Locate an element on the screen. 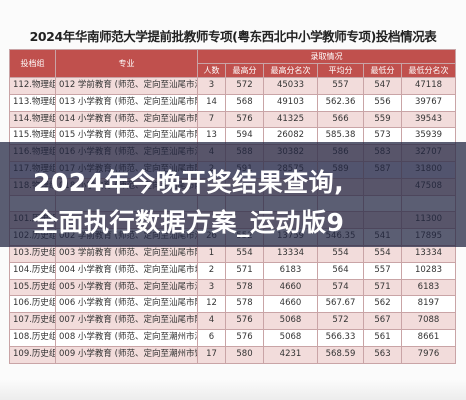 This screenshot has height=400, width=466. cell-avg-score: 572 is located at coordinates (340, 321).